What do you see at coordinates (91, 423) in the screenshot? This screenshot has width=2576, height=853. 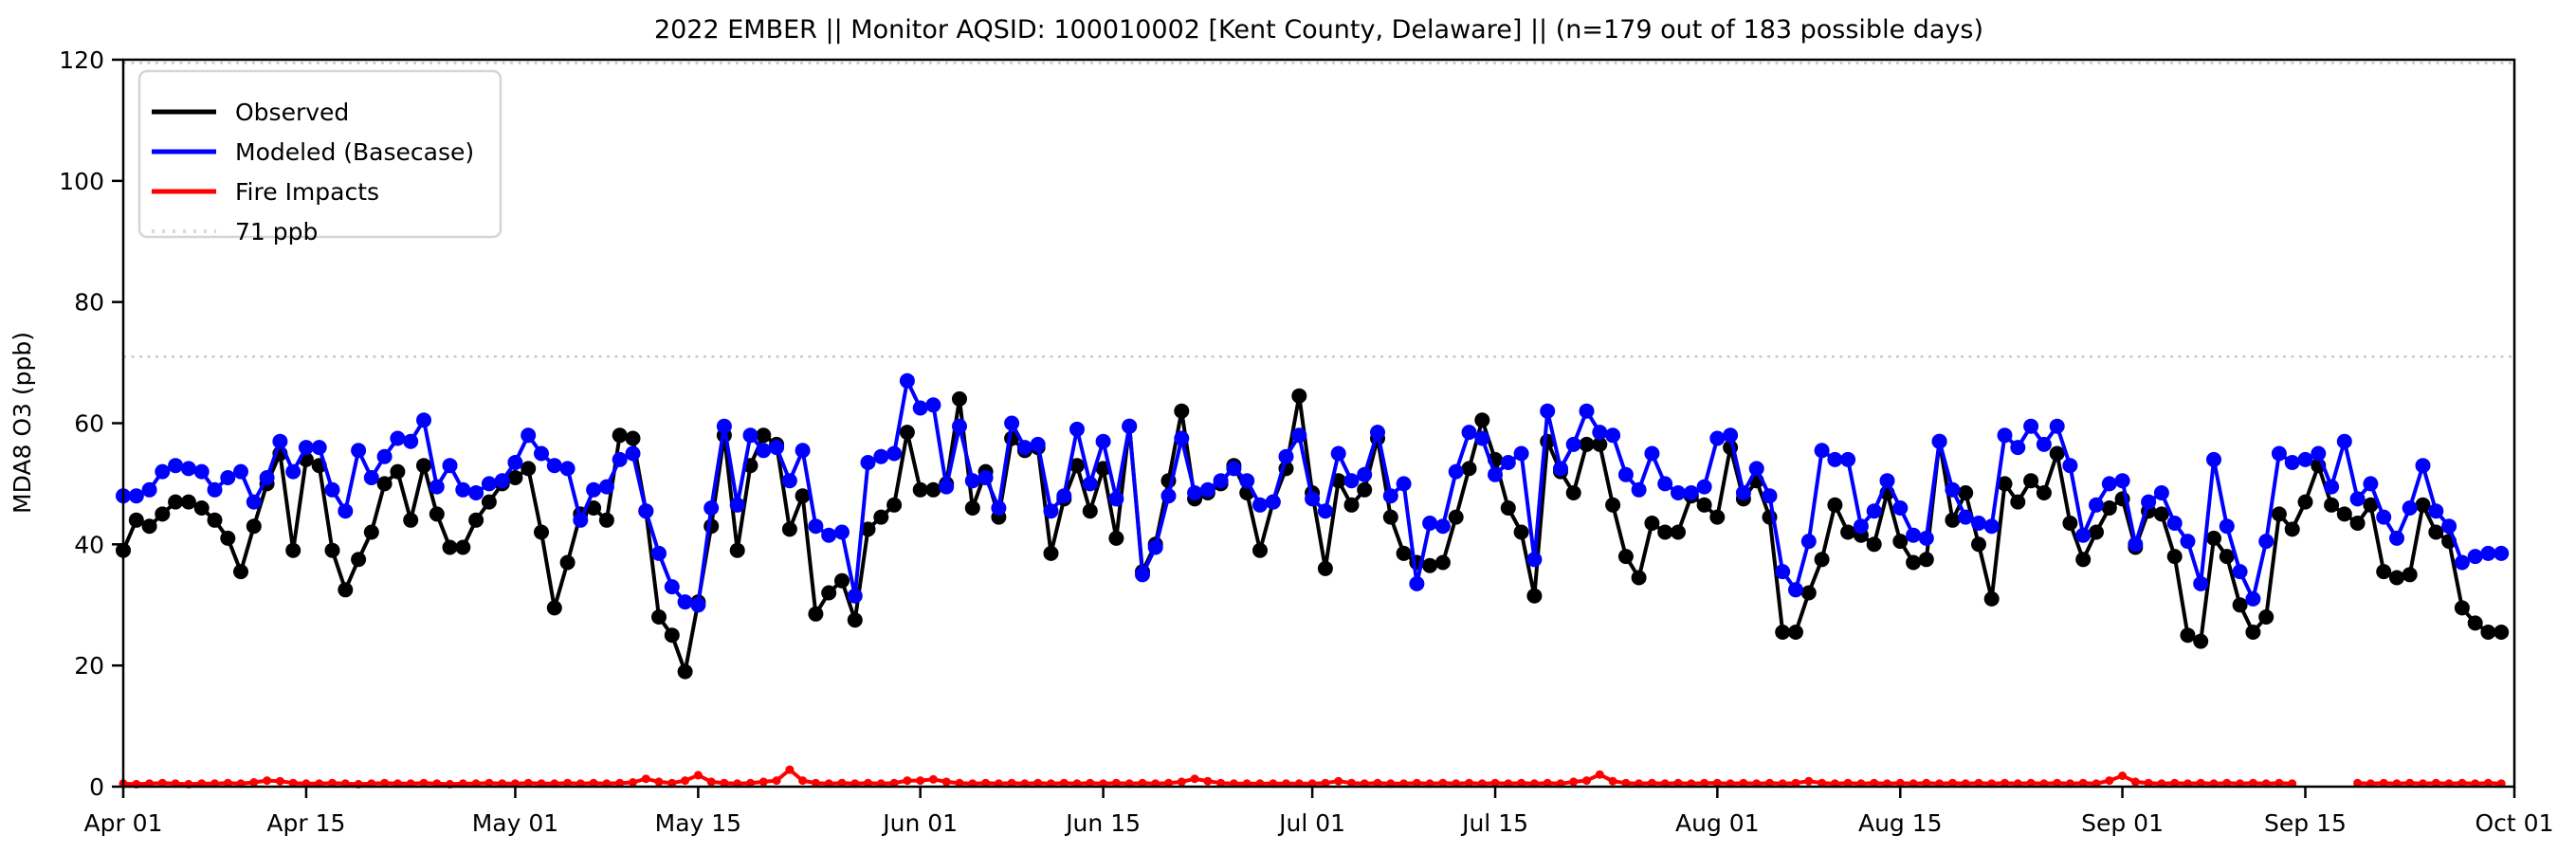 I see `y-axis: 0 20 40 60 80 100 120` at bounding box center [91, 423].